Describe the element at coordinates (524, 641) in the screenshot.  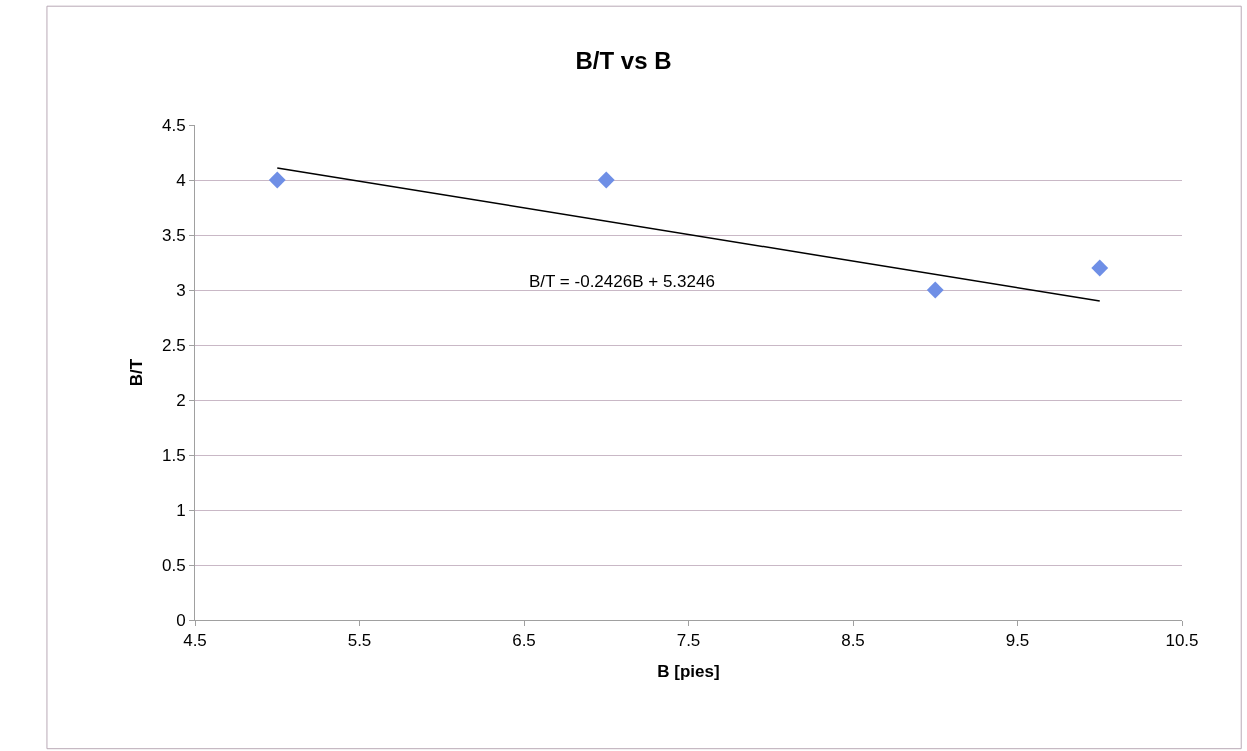
I see `x-tick-label: 6.5` at that location.